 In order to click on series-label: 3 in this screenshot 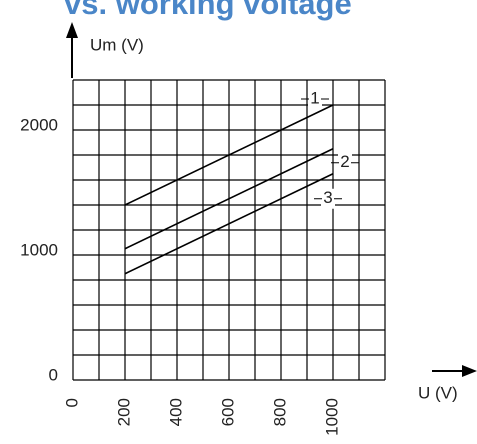, I will do `click(327, 197)`.